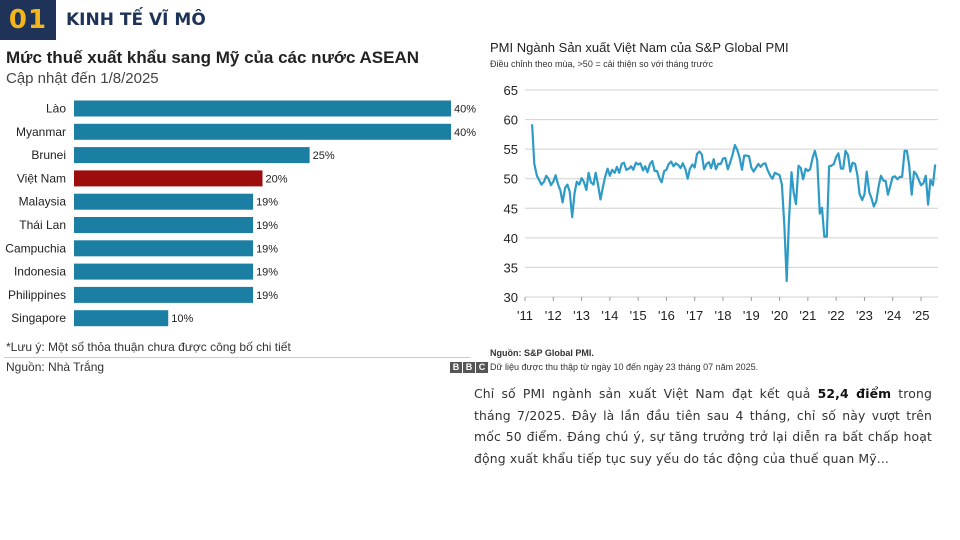  I want to click on pmi-x-tick-label: '19, so click(751, 315).